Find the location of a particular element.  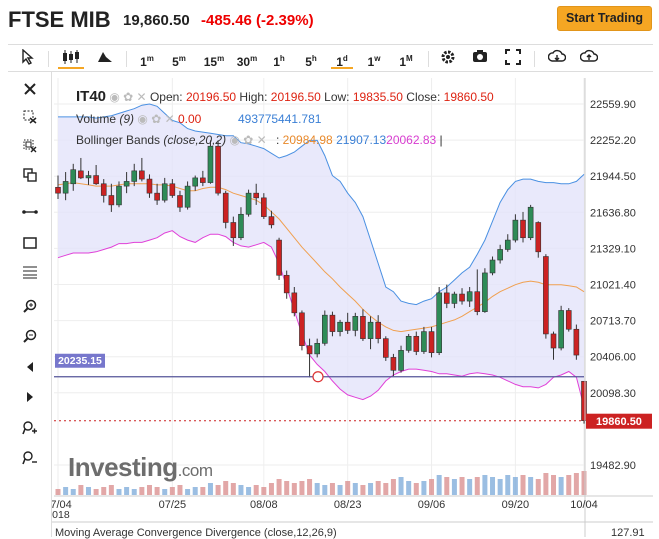

bb-label: Bollinger Bands is located at coordinates (118, 140).